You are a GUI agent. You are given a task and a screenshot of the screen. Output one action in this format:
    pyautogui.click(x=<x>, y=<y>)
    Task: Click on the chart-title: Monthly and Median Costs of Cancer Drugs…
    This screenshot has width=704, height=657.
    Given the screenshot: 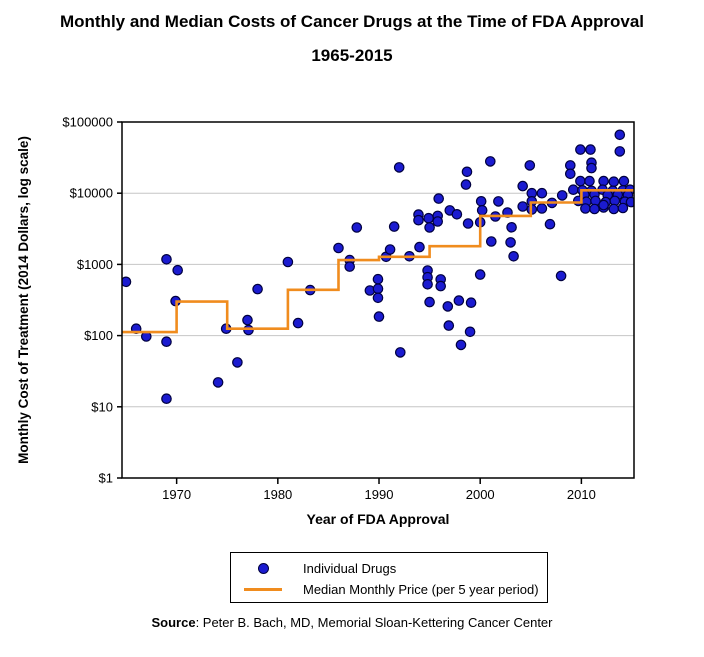 What is the action you would take?
    pyautogui.click(x=352, y=21)
    